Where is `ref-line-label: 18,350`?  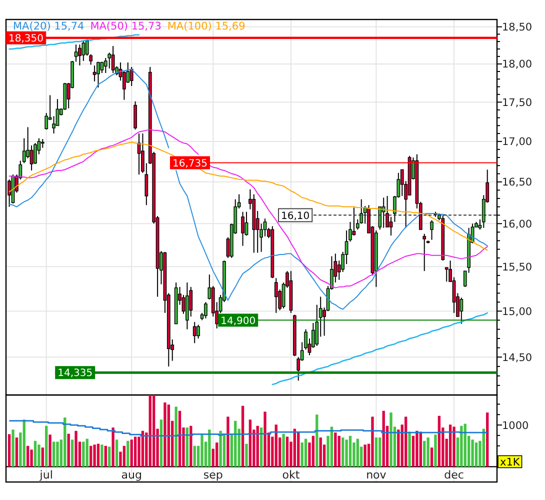 ref-line-label: 18,350 is located at coordinates (26, 38).